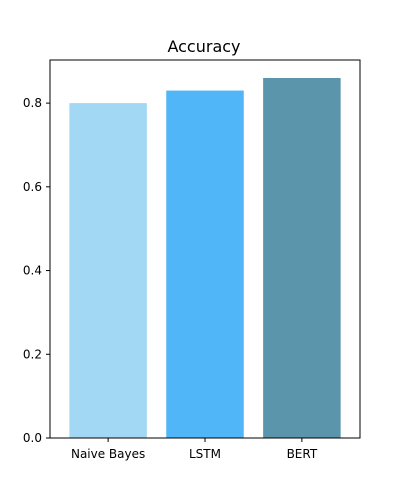 This screenshot has height=500, width=400. What do you see at coordinates (32, 354) in the screenshot?
I see `y-tick-label: 0.2` at bounding box center [32, 354].